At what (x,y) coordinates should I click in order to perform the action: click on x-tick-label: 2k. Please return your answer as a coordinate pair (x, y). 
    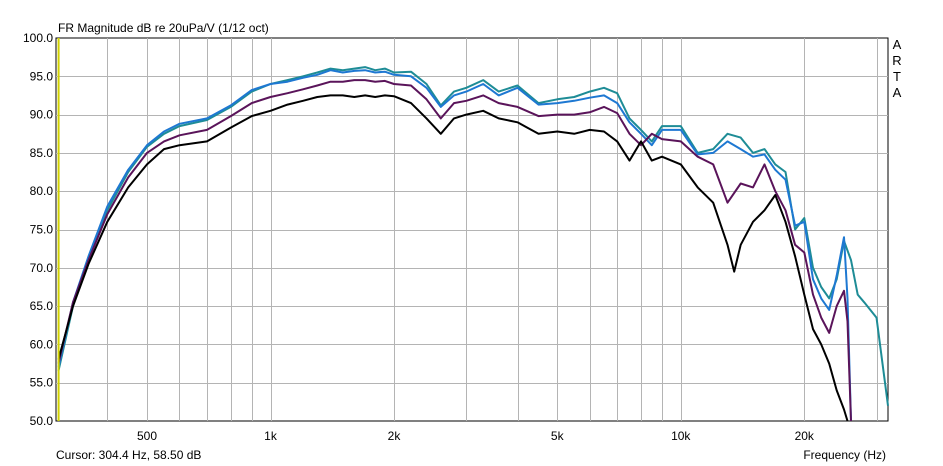
    Looking at the image, I should click on (395, 436).